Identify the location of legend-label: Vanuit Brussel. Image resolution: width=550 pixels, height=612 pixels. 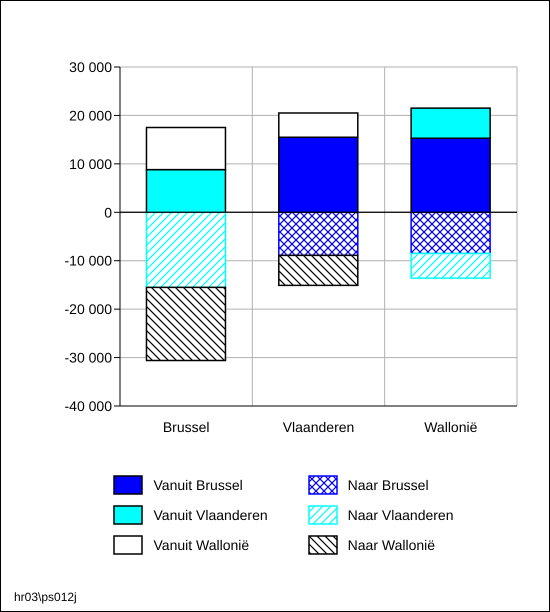
(198, 485).